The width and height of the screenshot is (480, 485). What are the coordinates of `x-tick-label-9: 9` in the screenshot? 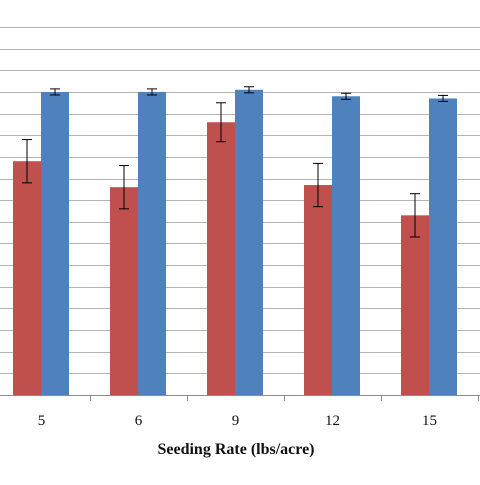 It's located at (236, 421).